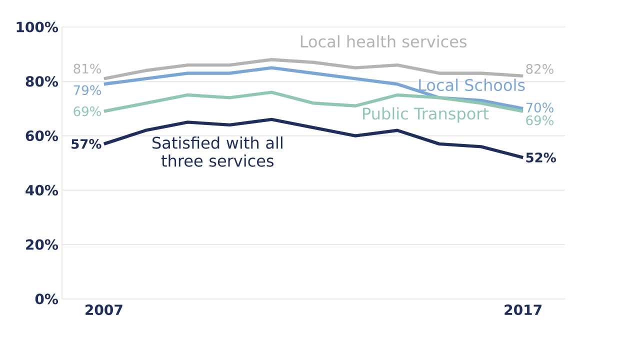 The height and width of the screenshot is (342, 633). What do you see at coordinates (42, 244) in the screenshot?
I see `y-tick-label: 20%` at bounding box center [42, 244].